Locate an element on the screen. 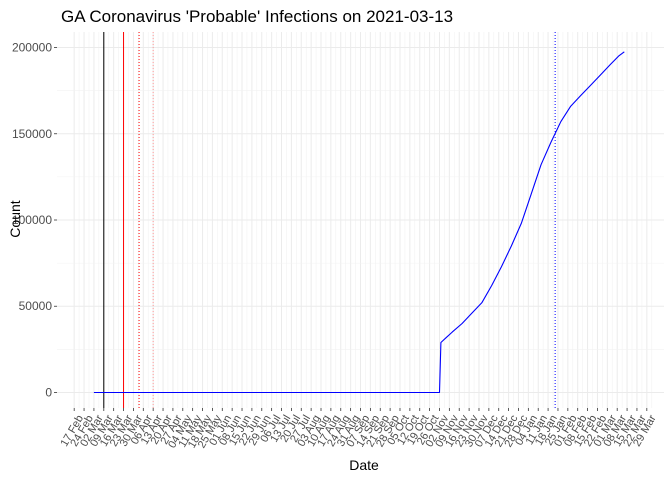  y-tick-label: 0 is located at coordinates (48, 392).